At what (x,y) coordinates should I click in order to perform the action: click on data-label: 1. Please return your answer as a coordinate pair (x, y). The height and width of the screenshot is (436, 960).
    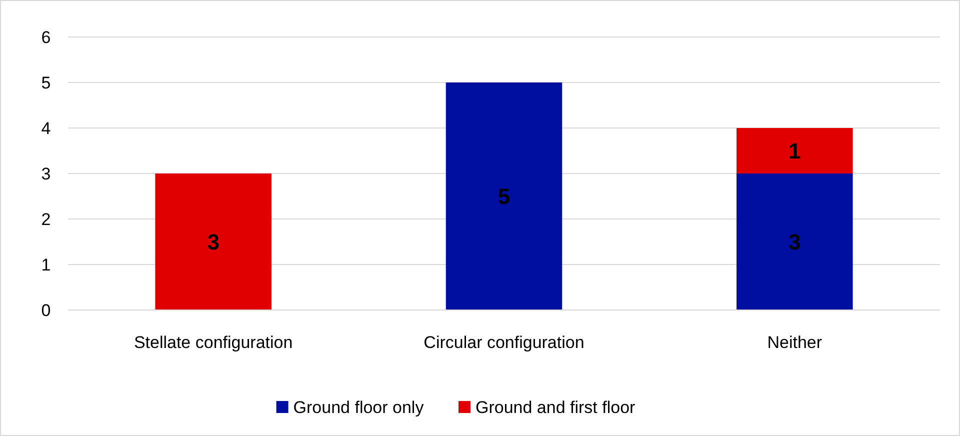
    Looking at the image, I should click on (794, 151).